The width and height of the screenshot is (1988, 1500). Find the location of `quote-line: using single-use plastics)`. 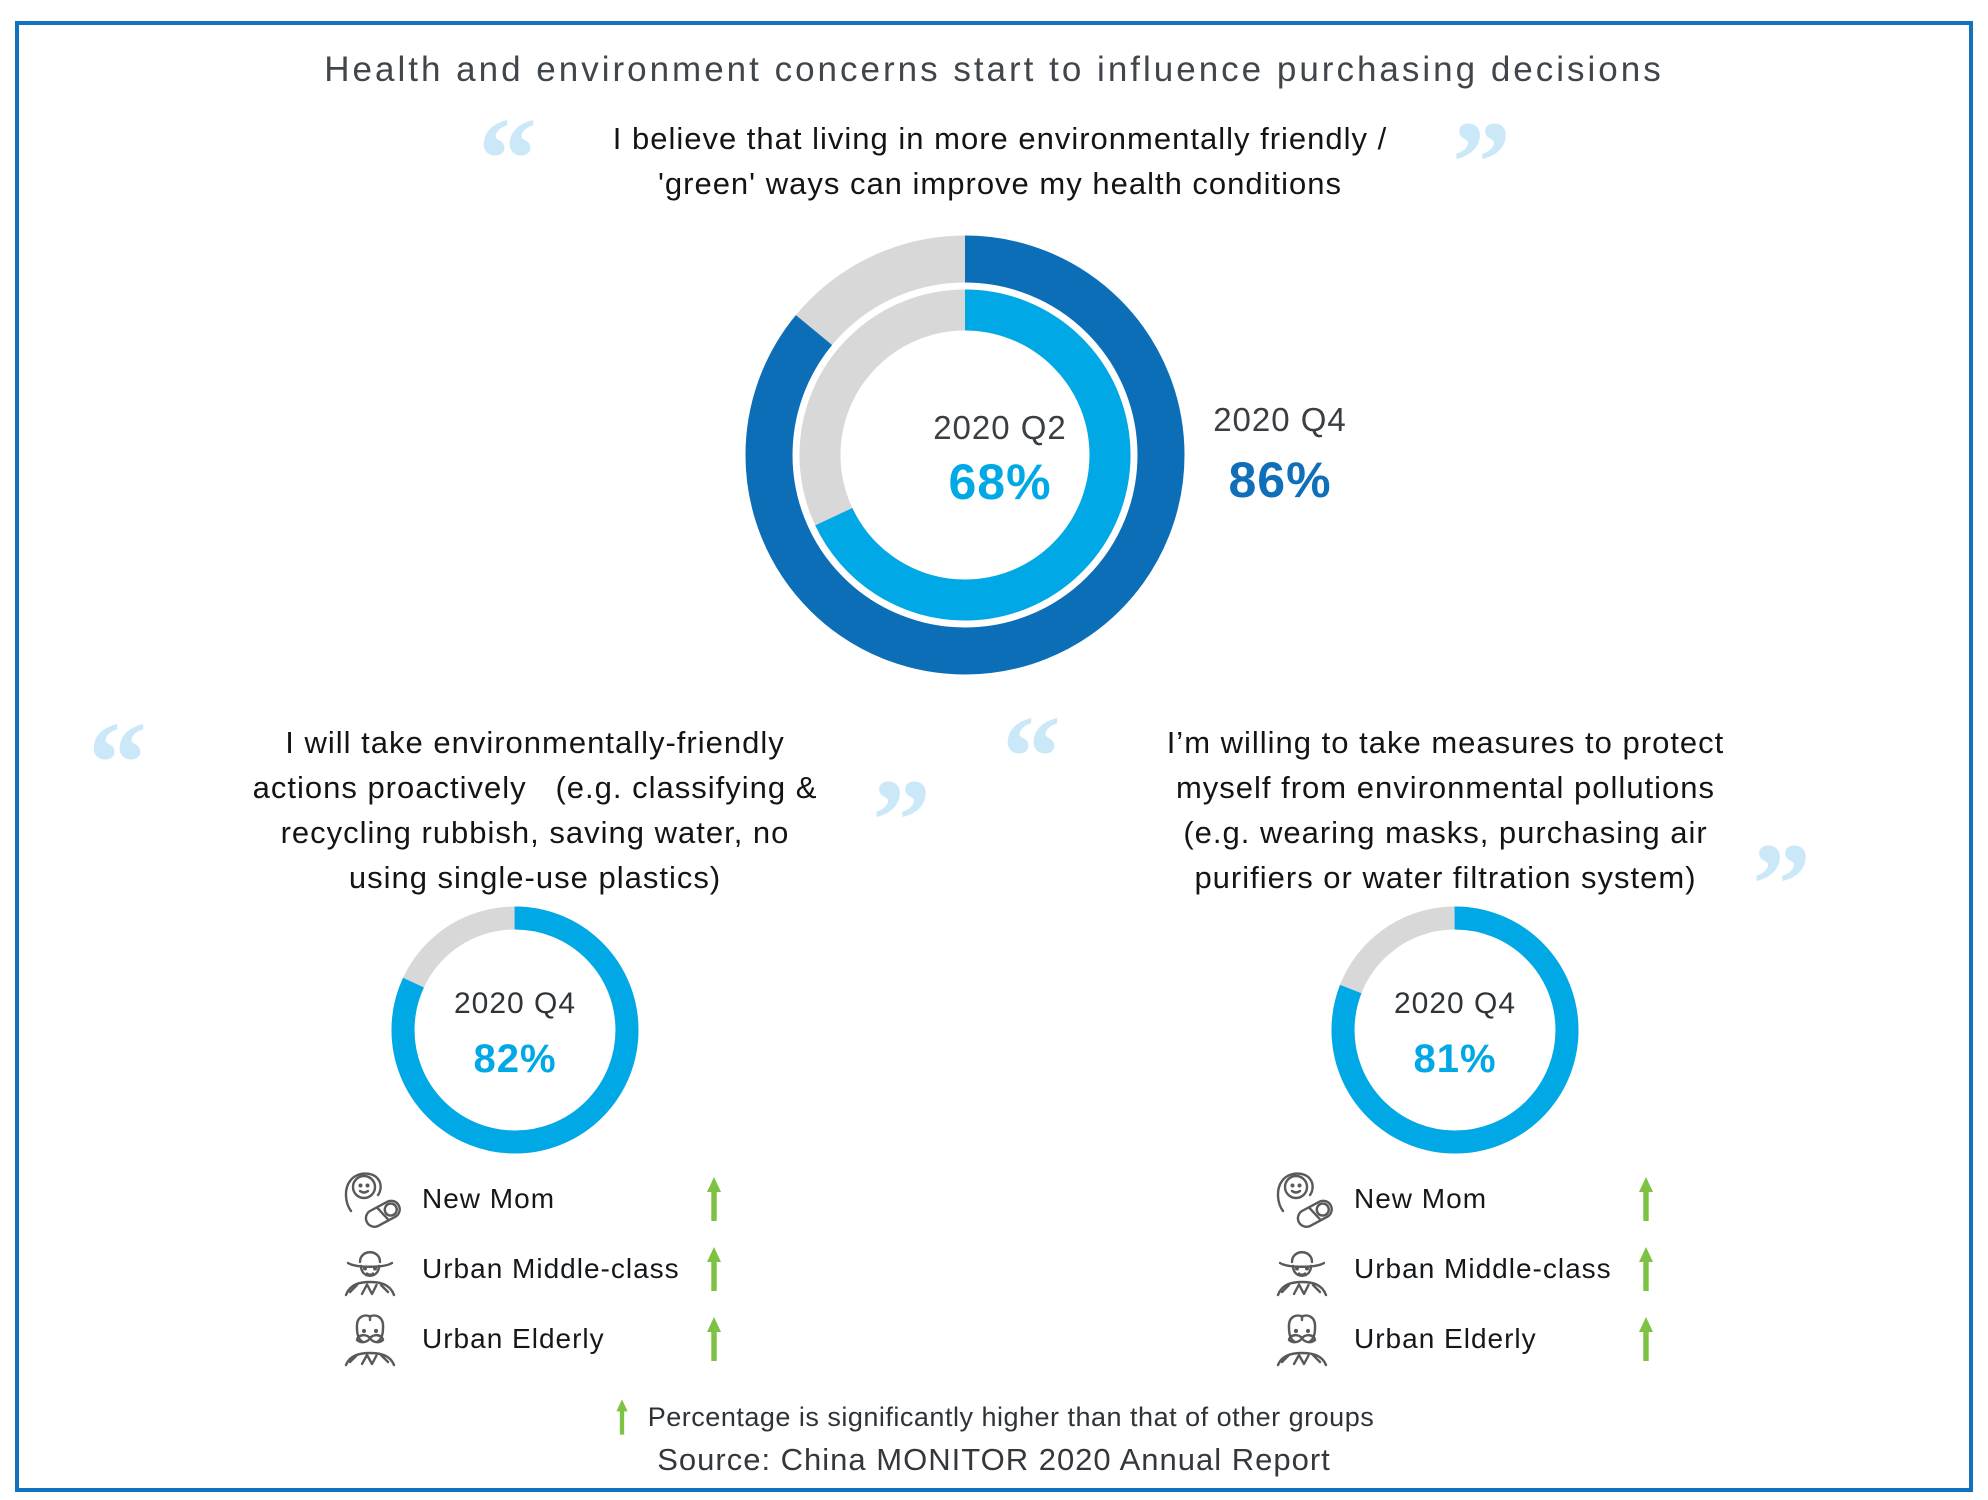

quote-line: using single-use plastics) is located at coordinates (535, 877).